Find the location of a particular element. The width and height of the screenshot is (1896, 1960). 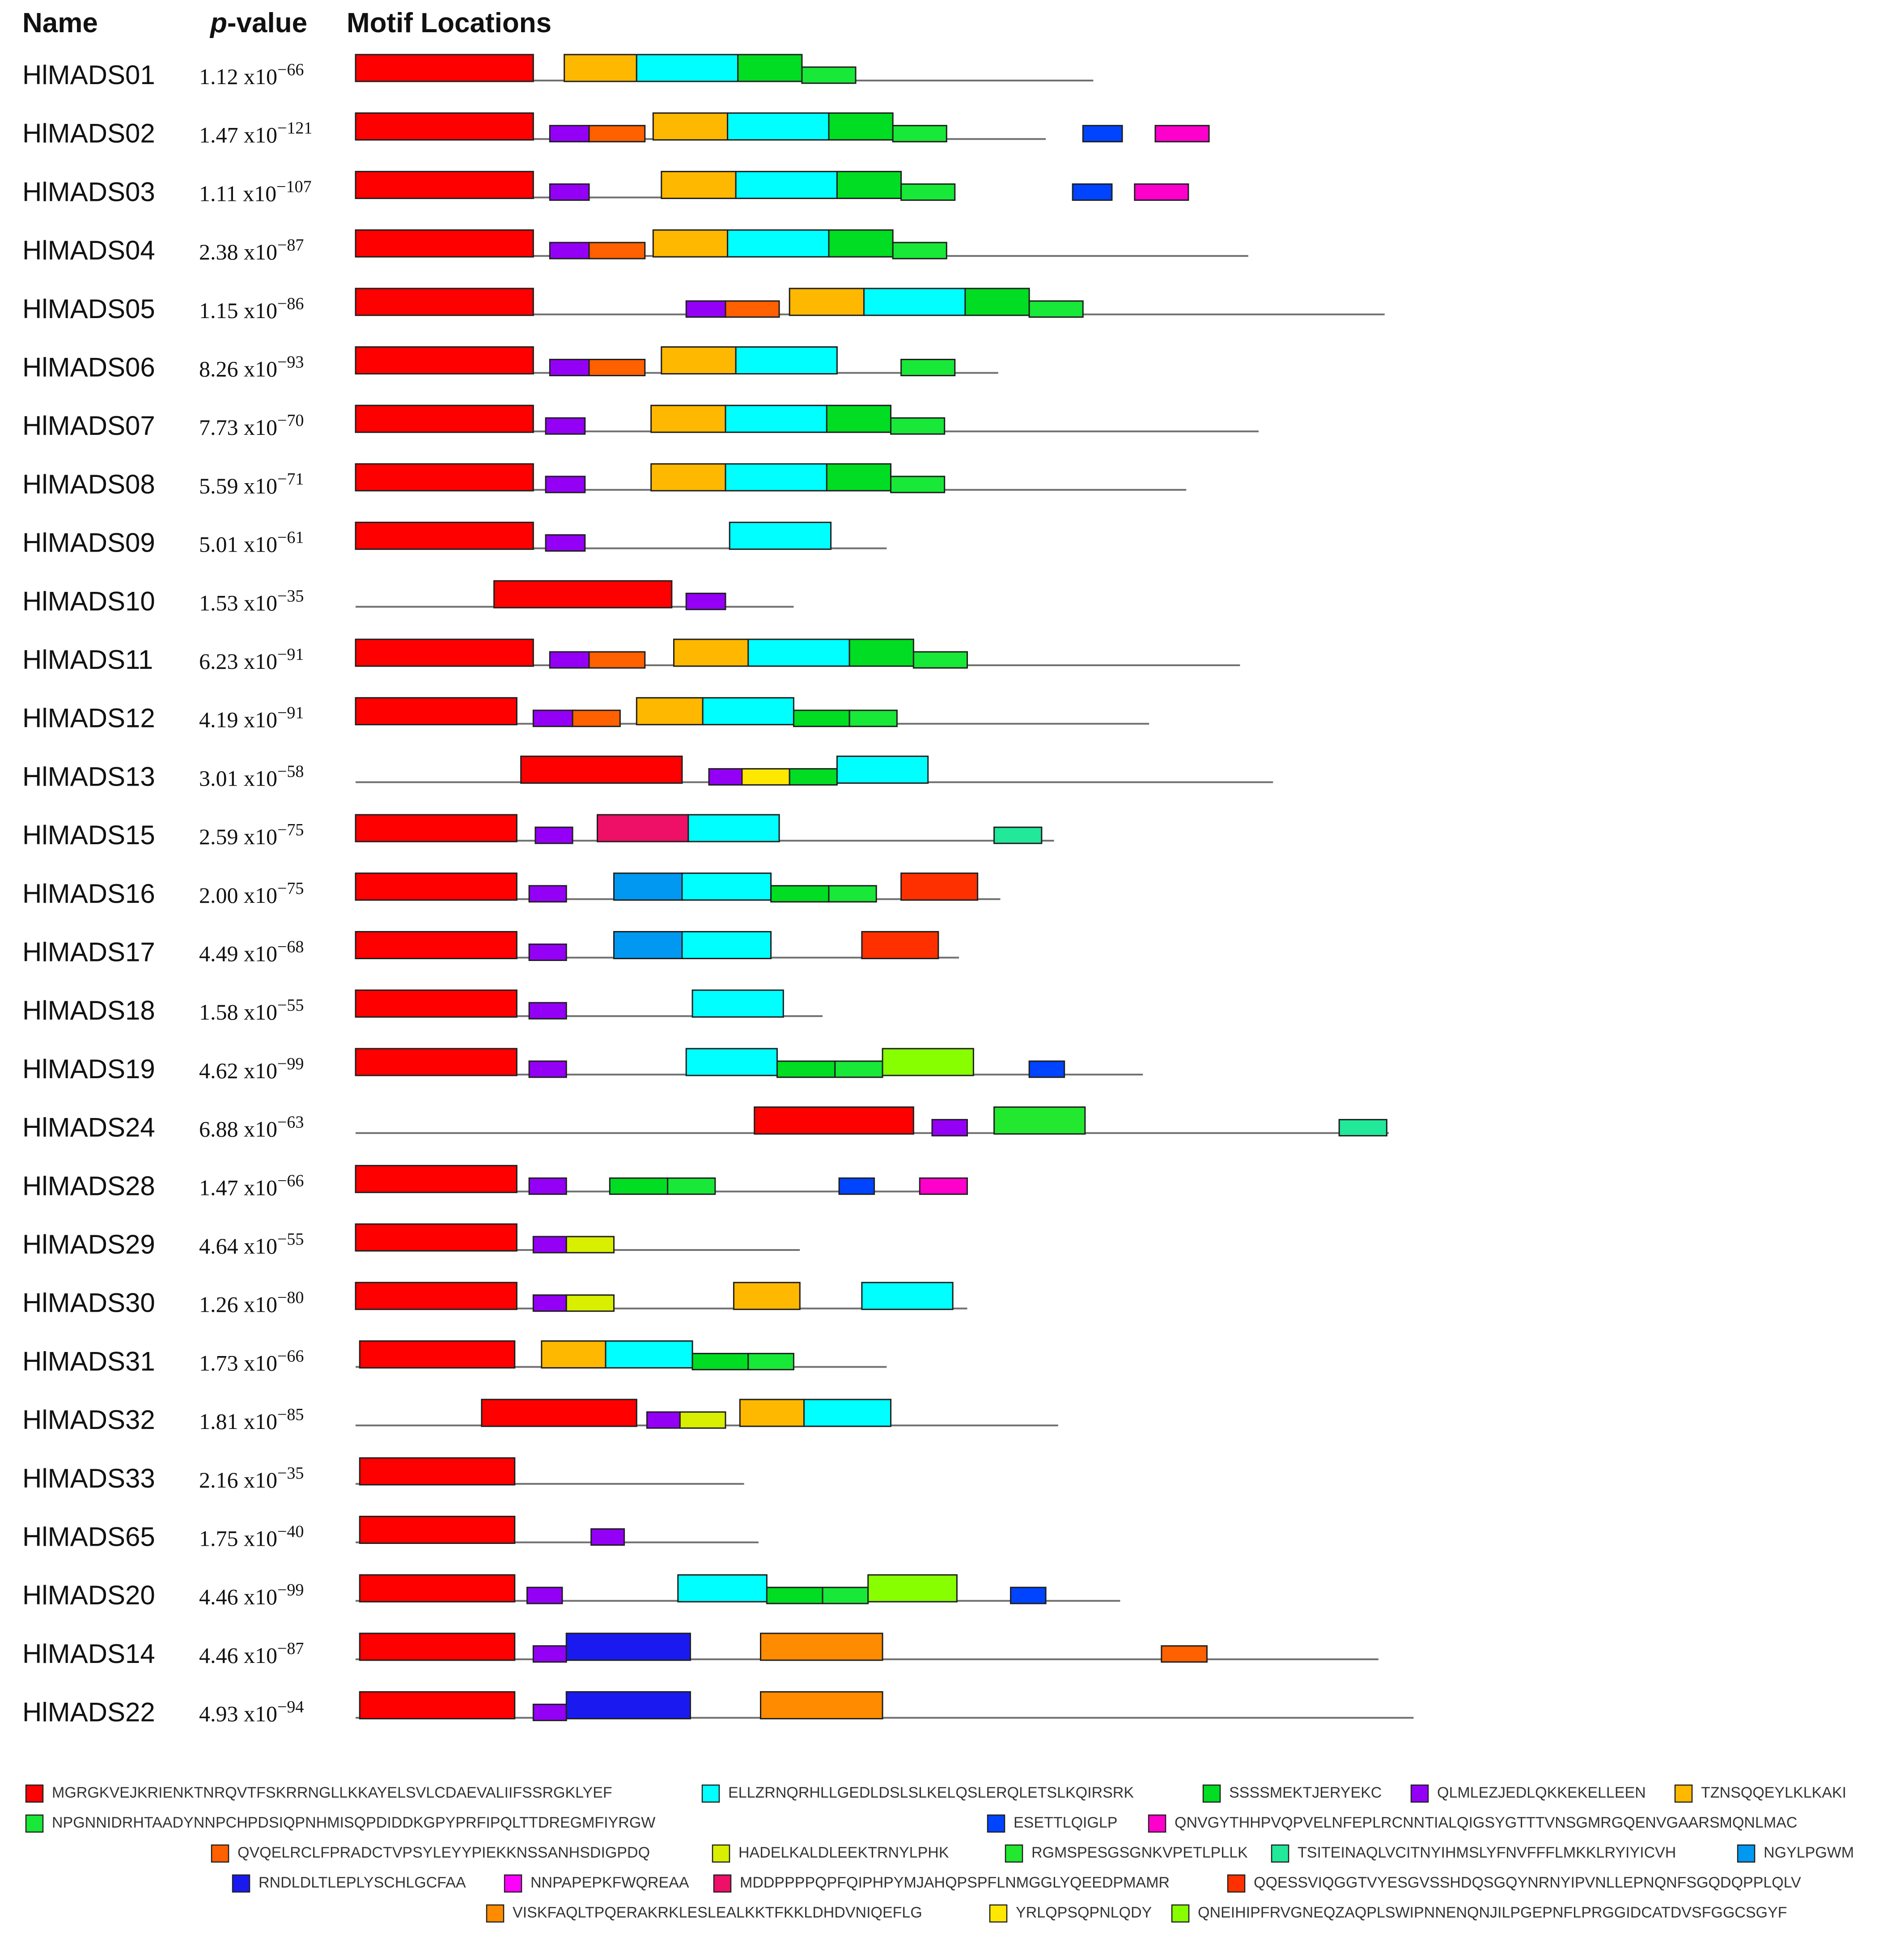

protein-row: HlMADS28 1.47 x10−66 is located at coordinates (495, 1183).